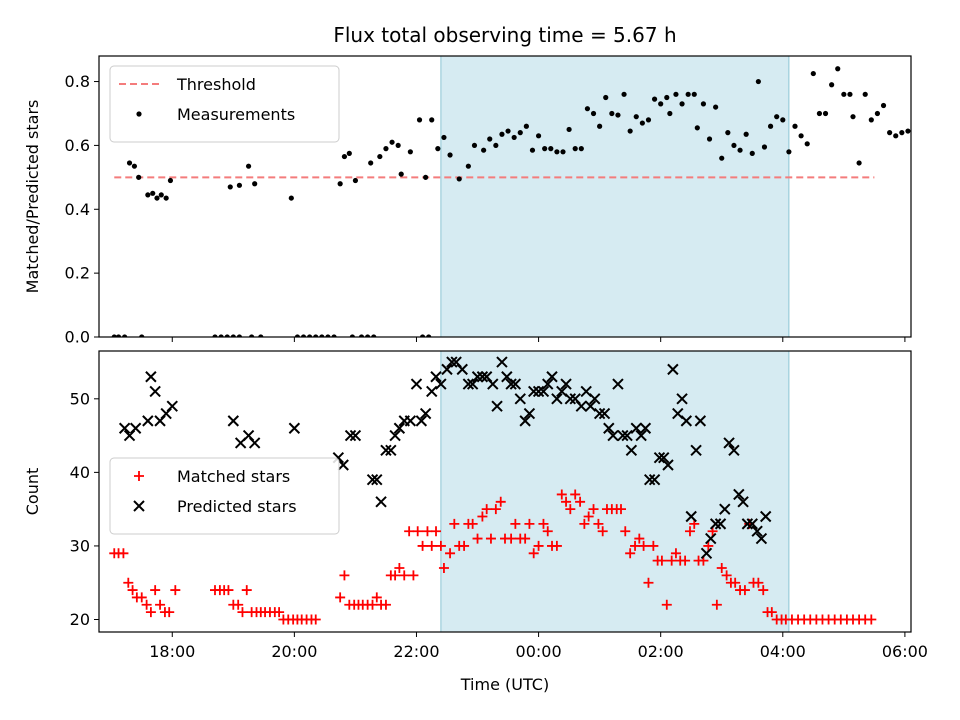  Describe the element at coordinates (224, 496) in the screenshot. I see `legend: Matched stars Predicted stars` at that location.